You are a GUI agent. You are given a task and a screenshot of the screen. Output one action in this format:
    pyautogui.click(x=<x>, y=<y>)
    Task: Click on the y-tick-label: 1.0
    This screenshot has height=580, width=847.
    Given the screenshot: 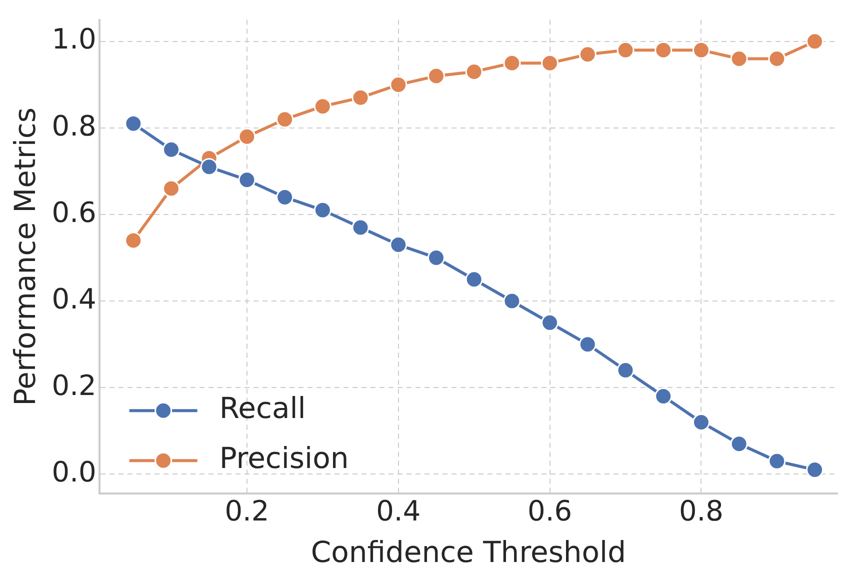 What is the action you would take?
    pyautogui.click(x=74, y=39)
    